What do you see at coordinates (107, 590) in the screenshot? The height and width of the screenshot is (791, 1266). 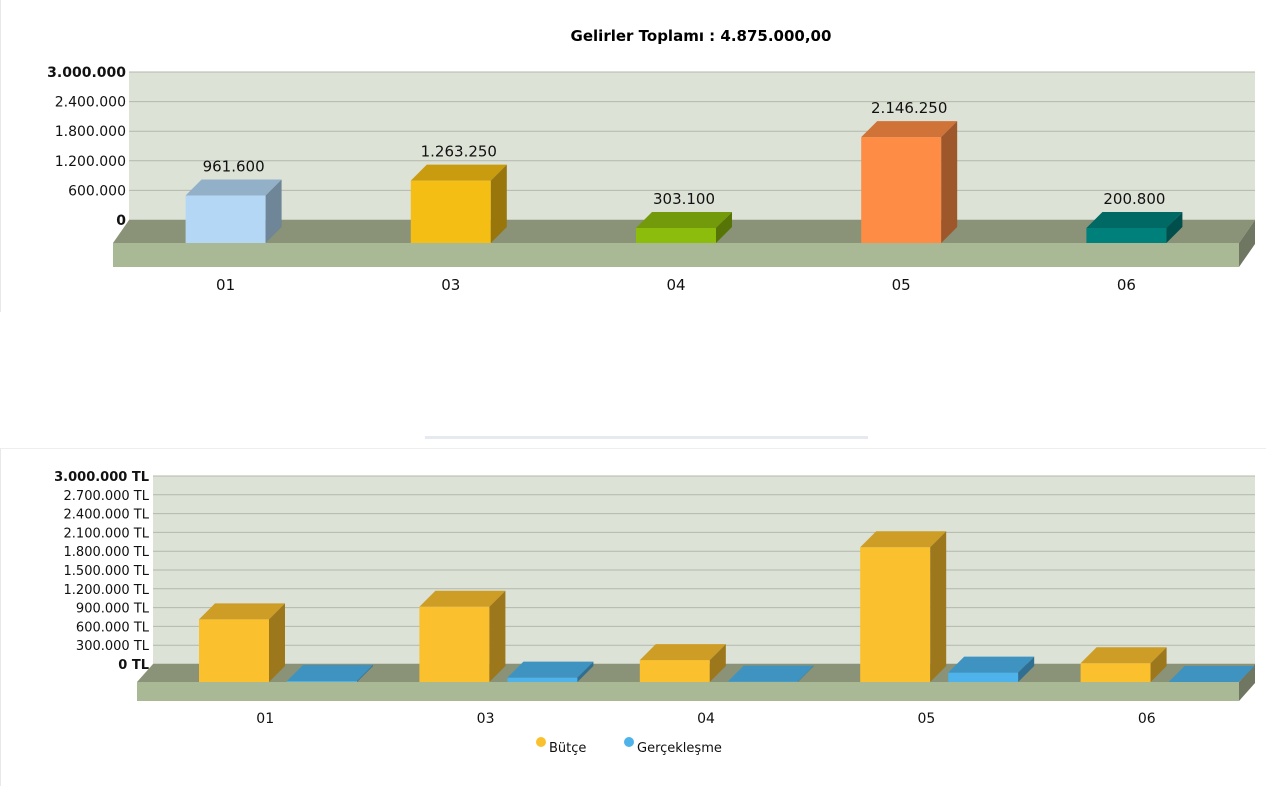 I see `y-tick-label: 1.200.000 TL` at bounding box center [107, 590].